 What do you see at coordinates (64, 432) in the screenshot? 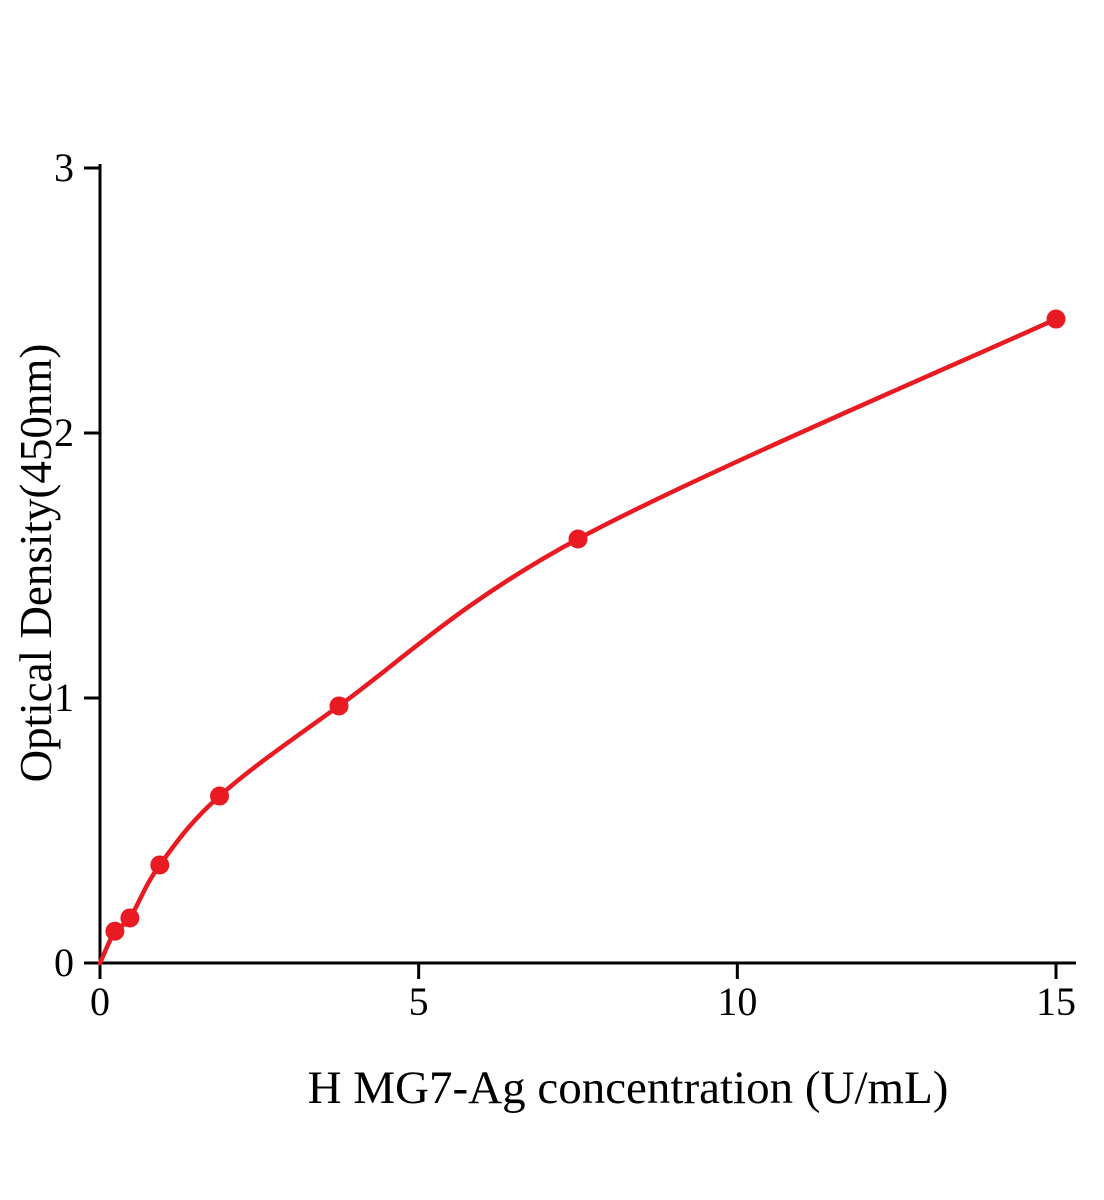
I see `y-tick-label: 2` at bounding box center [64, 432].